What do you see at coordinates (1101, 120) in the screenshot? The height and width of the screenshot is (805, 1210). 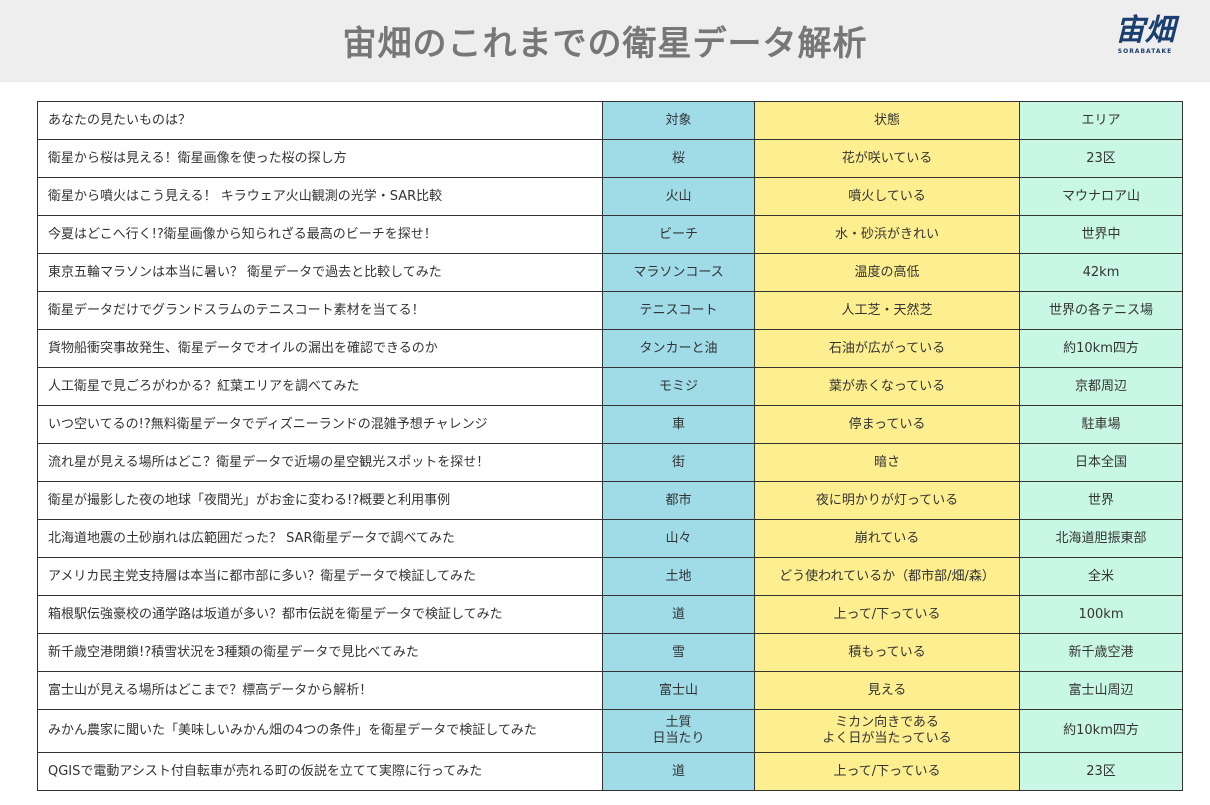 I see `cell: エリア` at bounding box center [1101, 120].